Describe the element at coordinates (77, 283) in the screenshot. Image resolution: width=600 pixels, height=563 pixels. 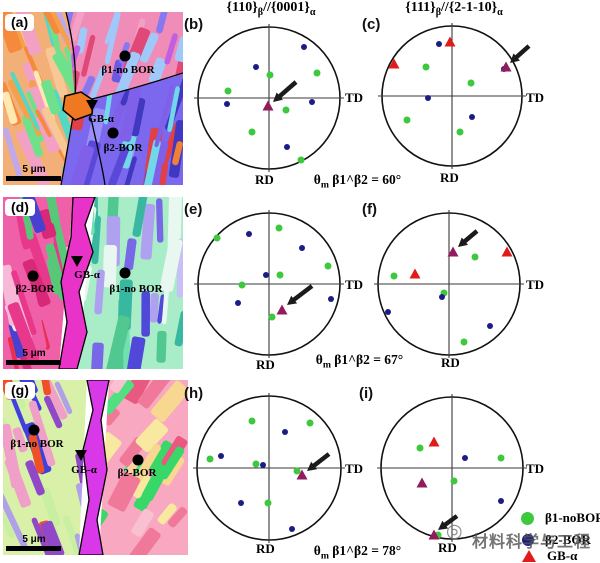
I see `gb-alpha-band` at that location.